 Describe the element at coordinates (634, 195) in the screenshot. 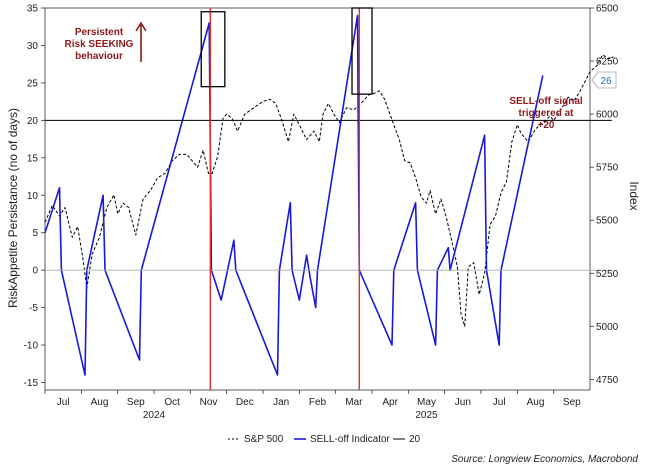

I see `right-axis-title: Index` at that location.